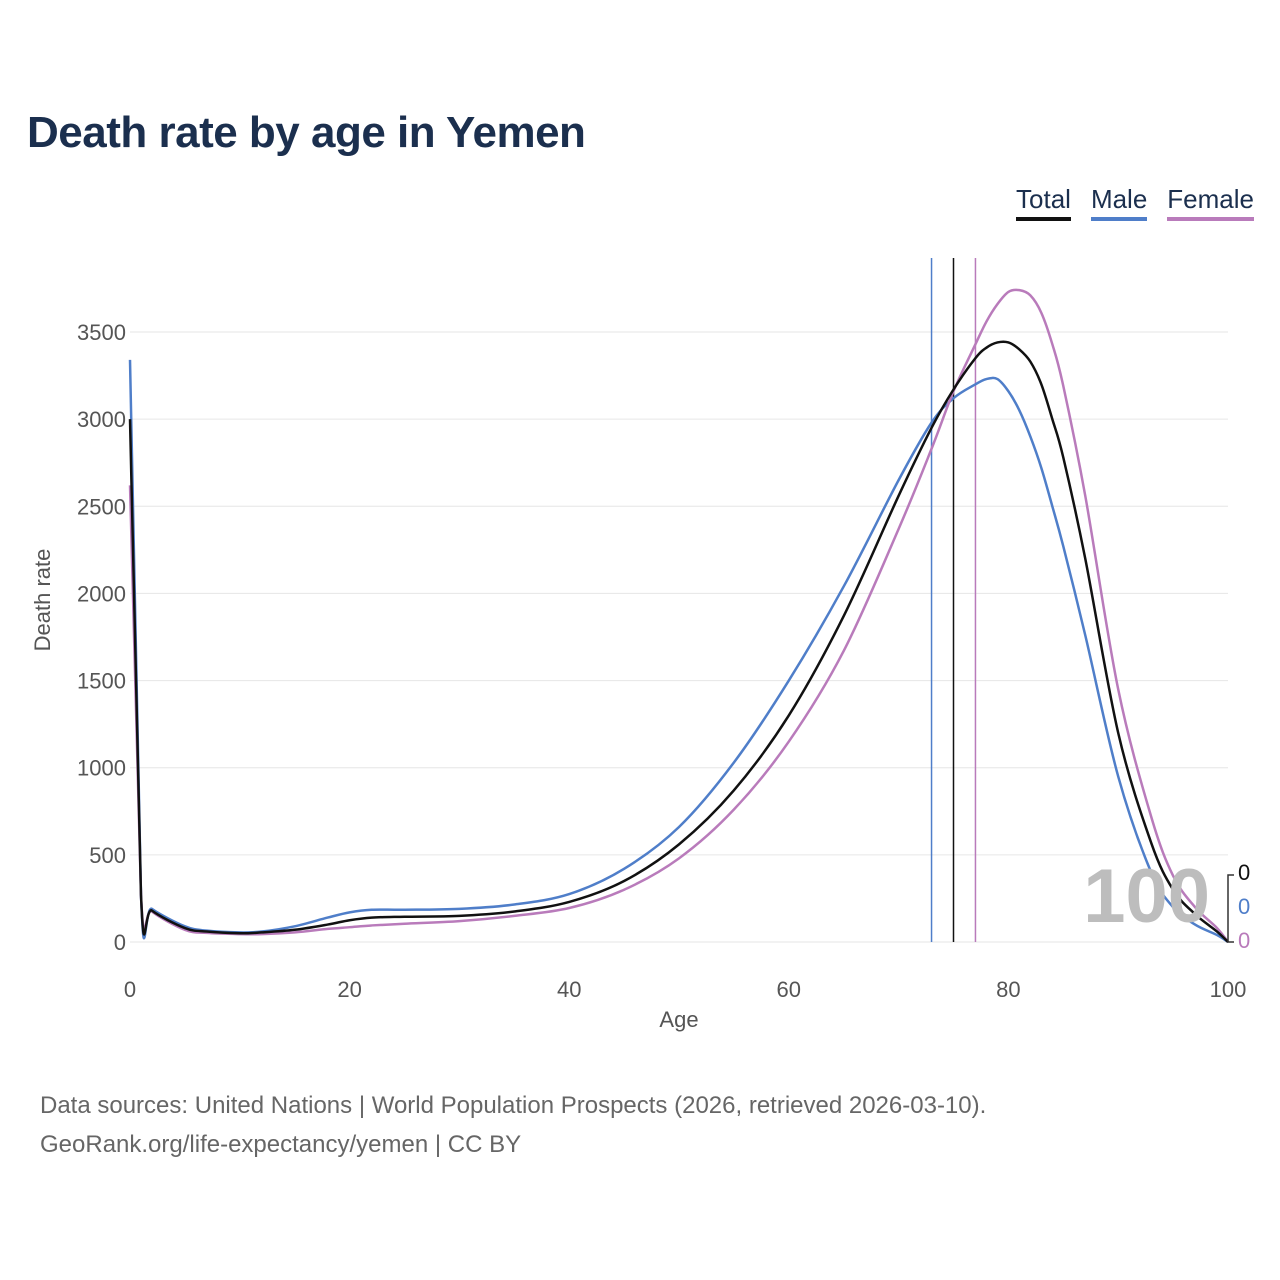 The width and height of the screenshot is (1280, 1280). What do you see at coordinates (1210, 202) in the screenshot?
I see `legend-item-female: Female` at bounding box center [1210, 202].